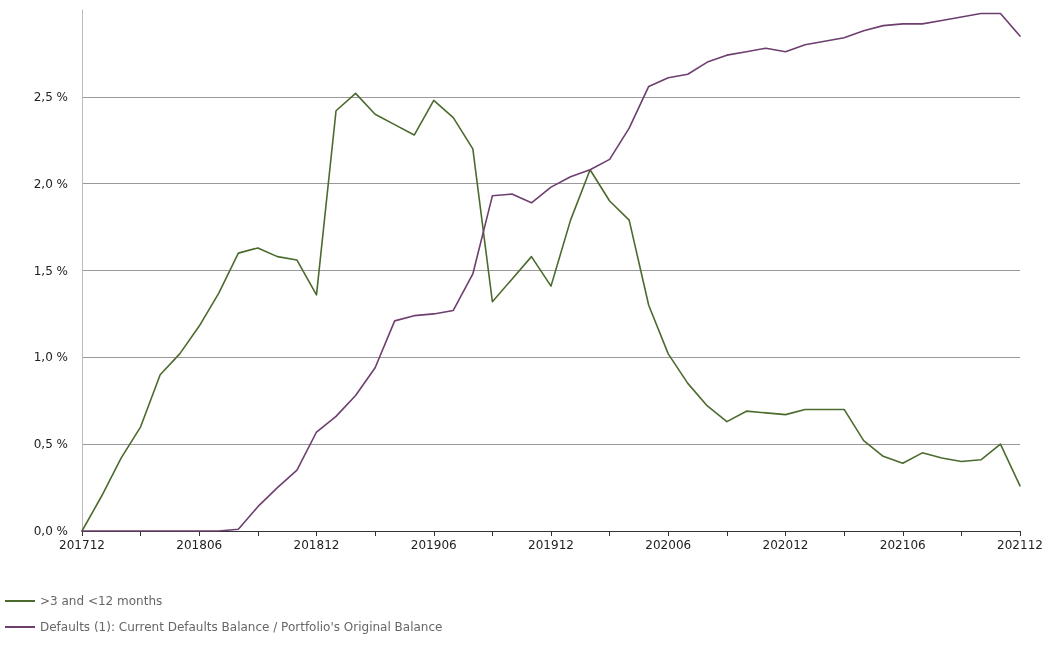  I want to click on y-tick-label: 2,0 %, so click(50, 183).